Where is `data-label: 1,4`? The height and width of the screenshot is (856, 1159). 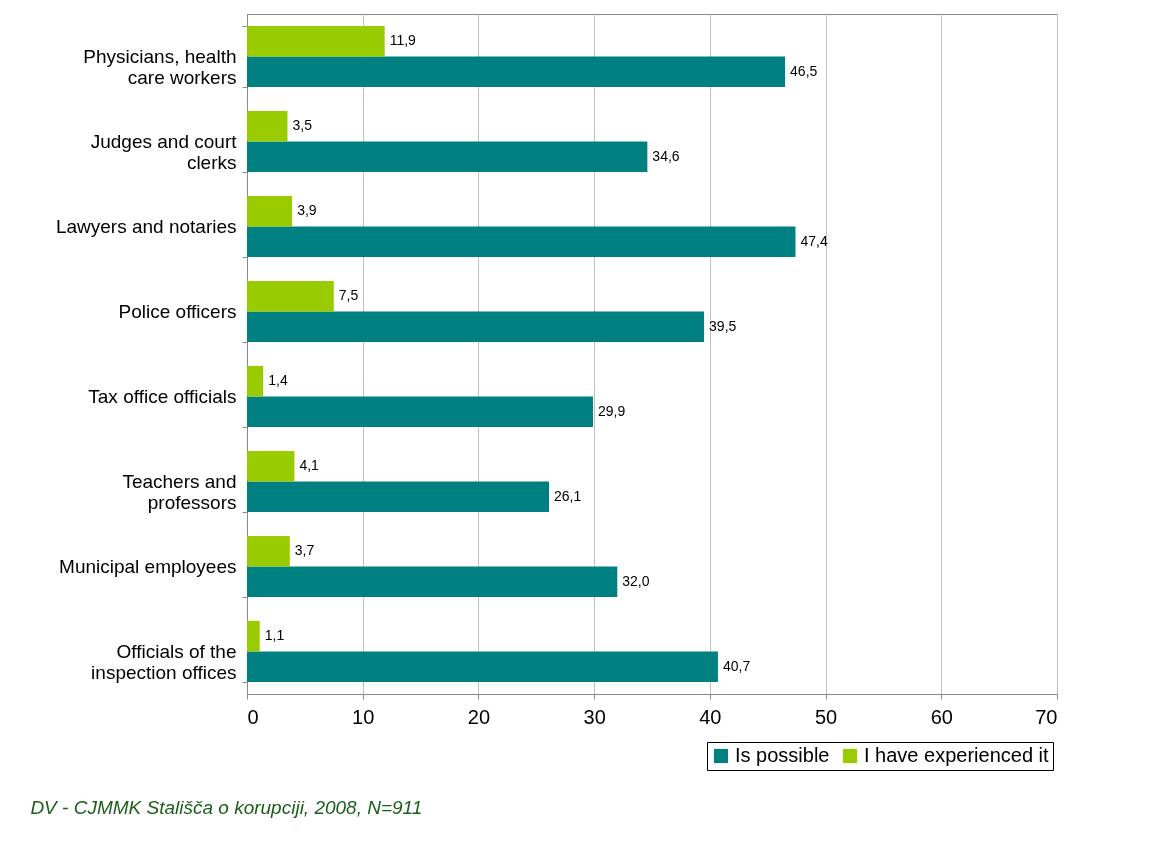
data-label: 1,4 is located at coordinates (278, 380).